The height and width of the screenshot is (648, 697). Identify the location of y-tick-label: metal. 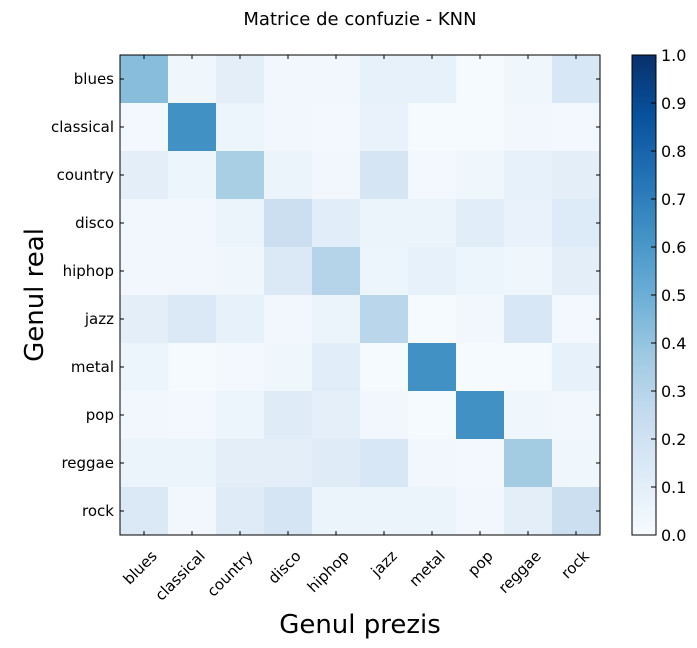
(92, 367).